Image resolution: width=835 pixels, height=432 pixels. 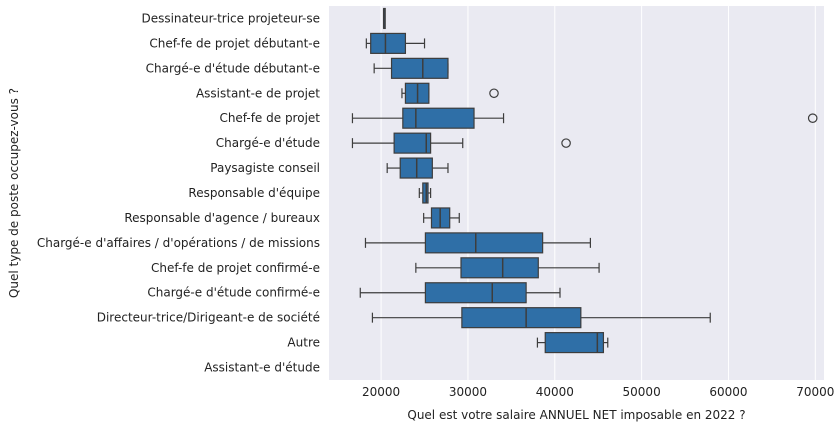 I want to click on x-tick-label: 30000, so click(x=468, y=392).